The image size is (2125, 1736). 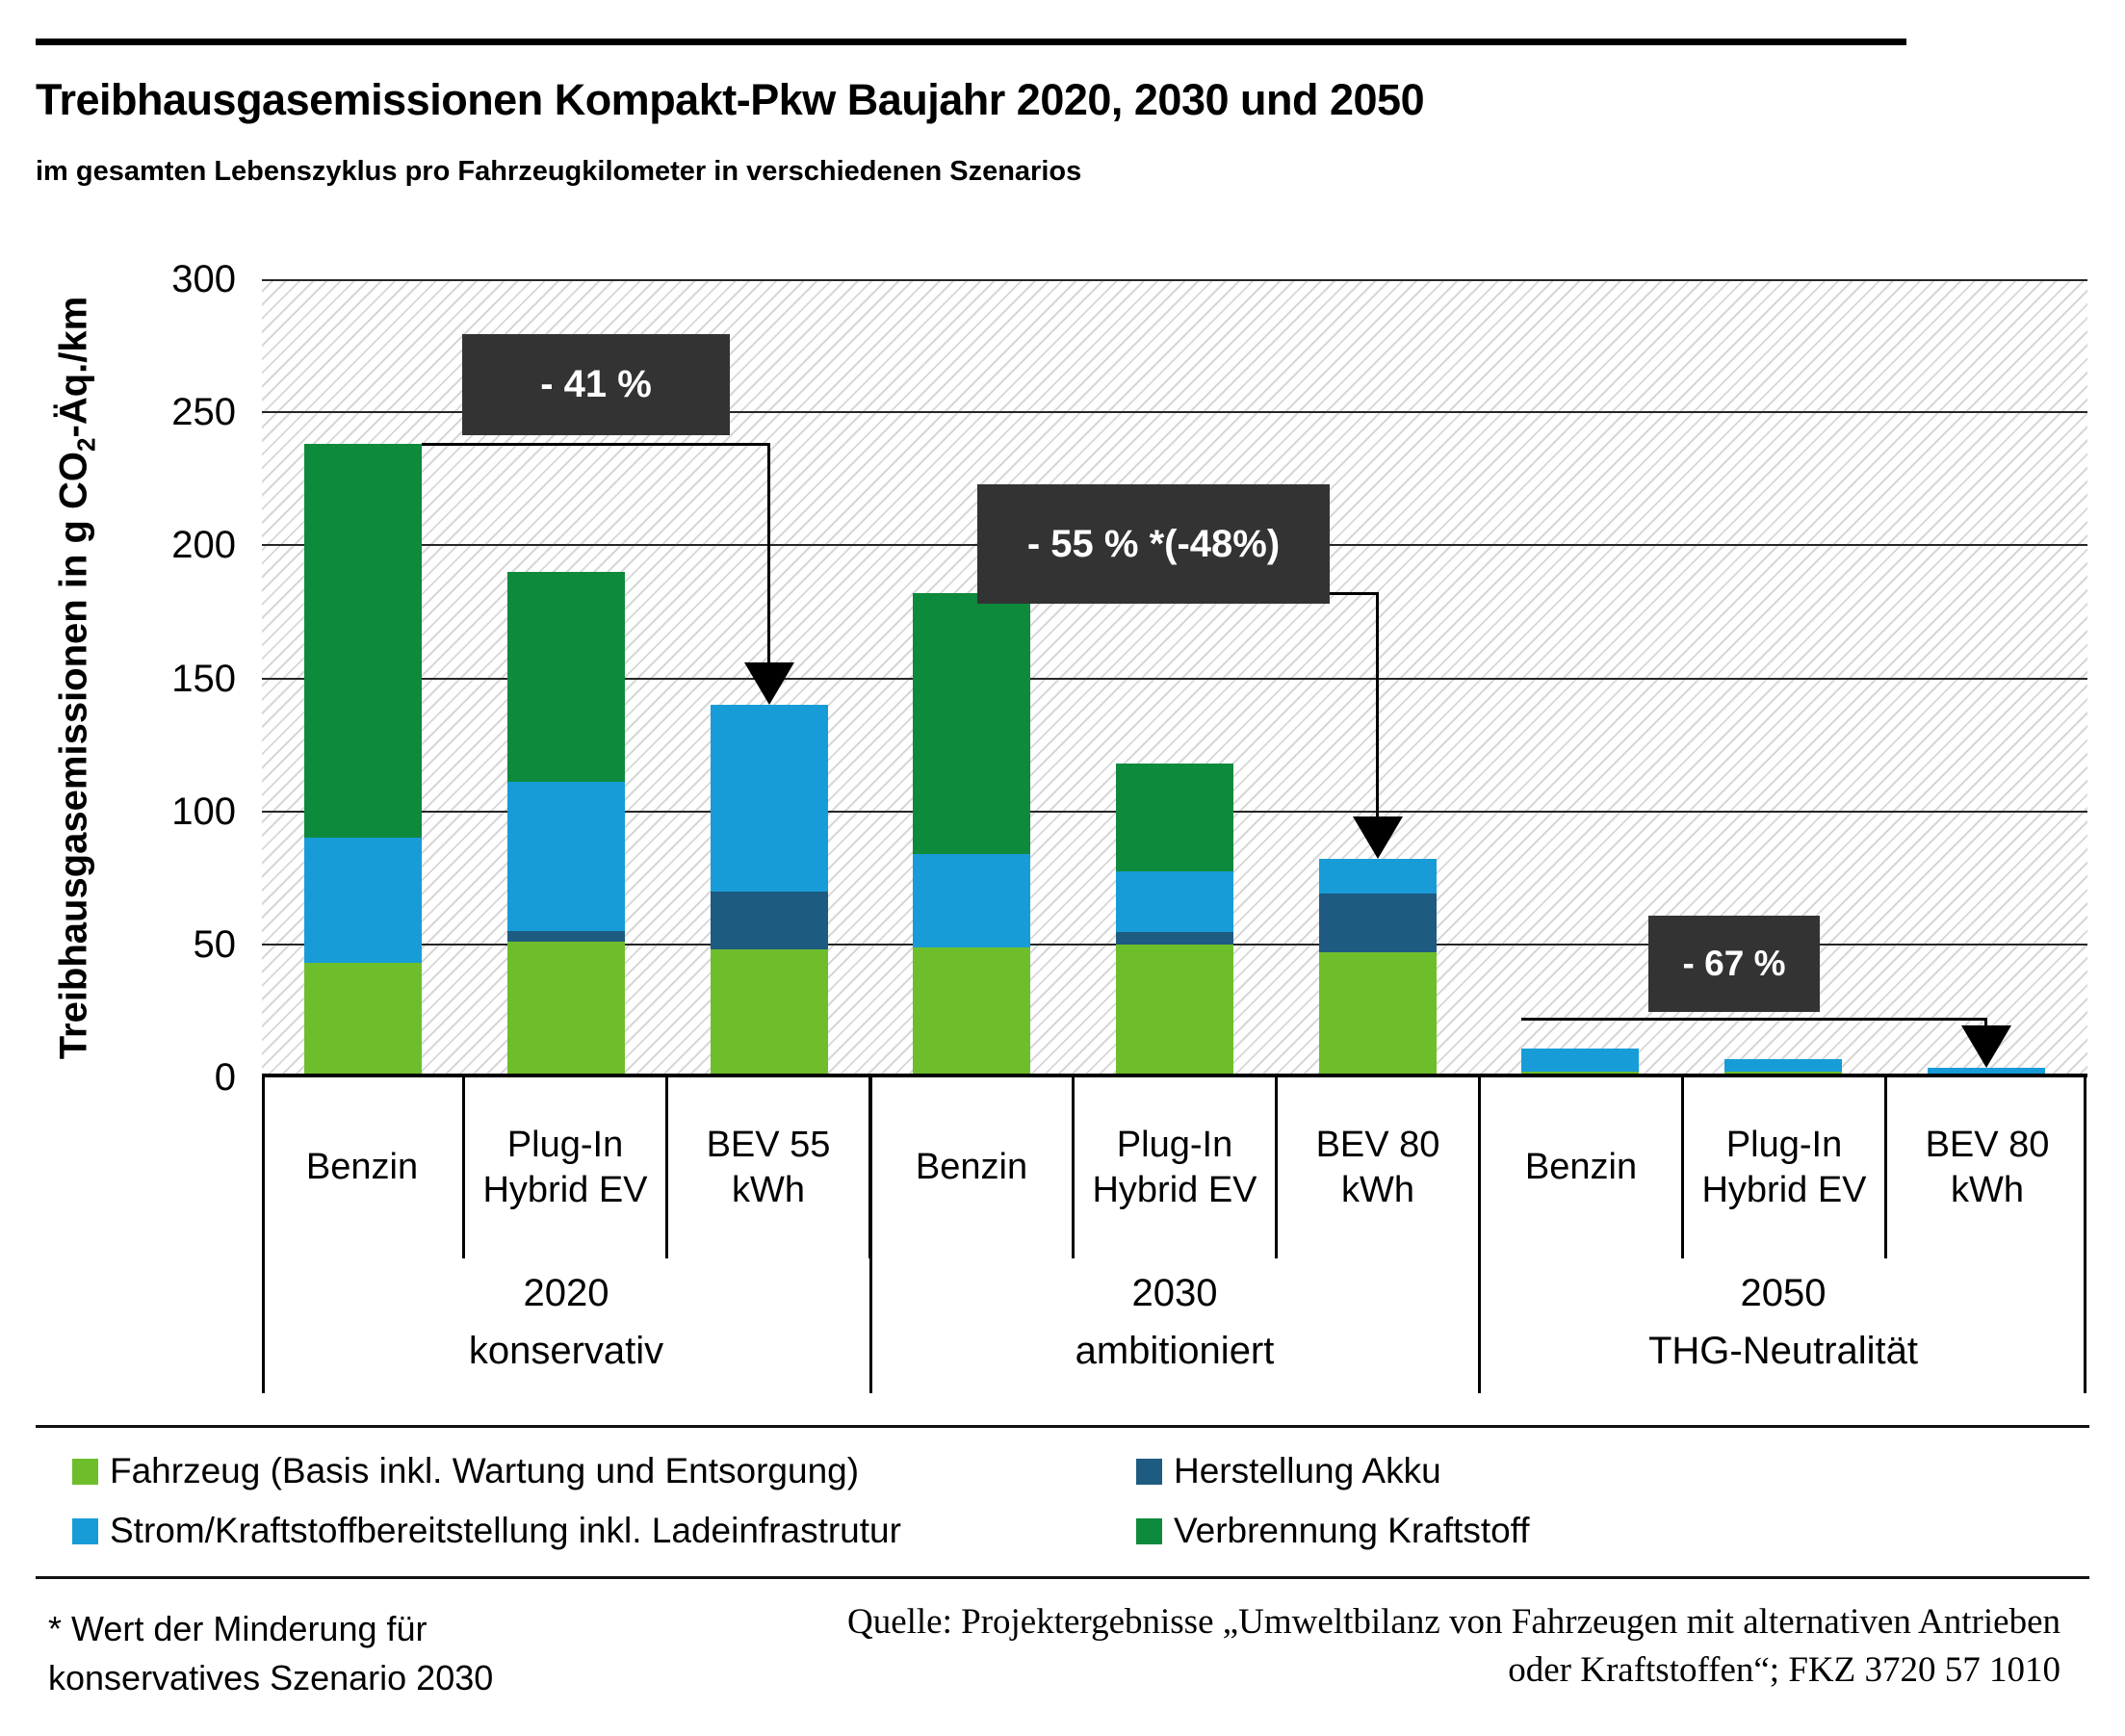 I want to click on y-tick-label: 200, so click(x=203, y=546).